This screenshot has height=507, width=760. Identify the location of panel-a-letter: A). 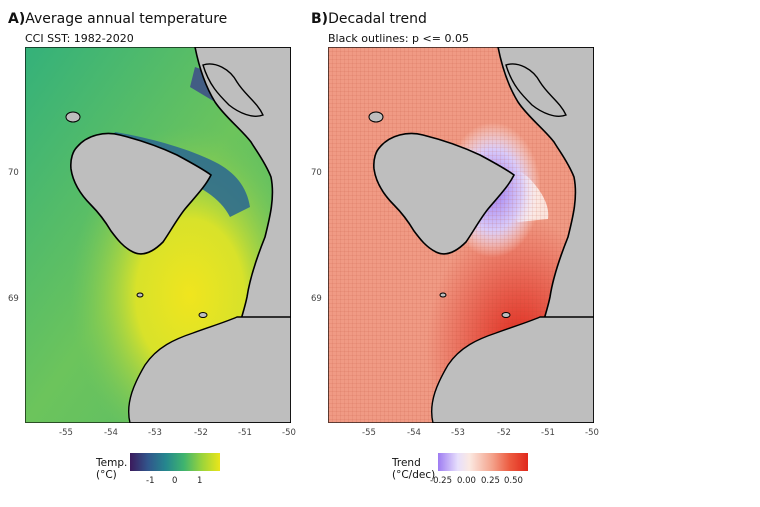
(17, 19).